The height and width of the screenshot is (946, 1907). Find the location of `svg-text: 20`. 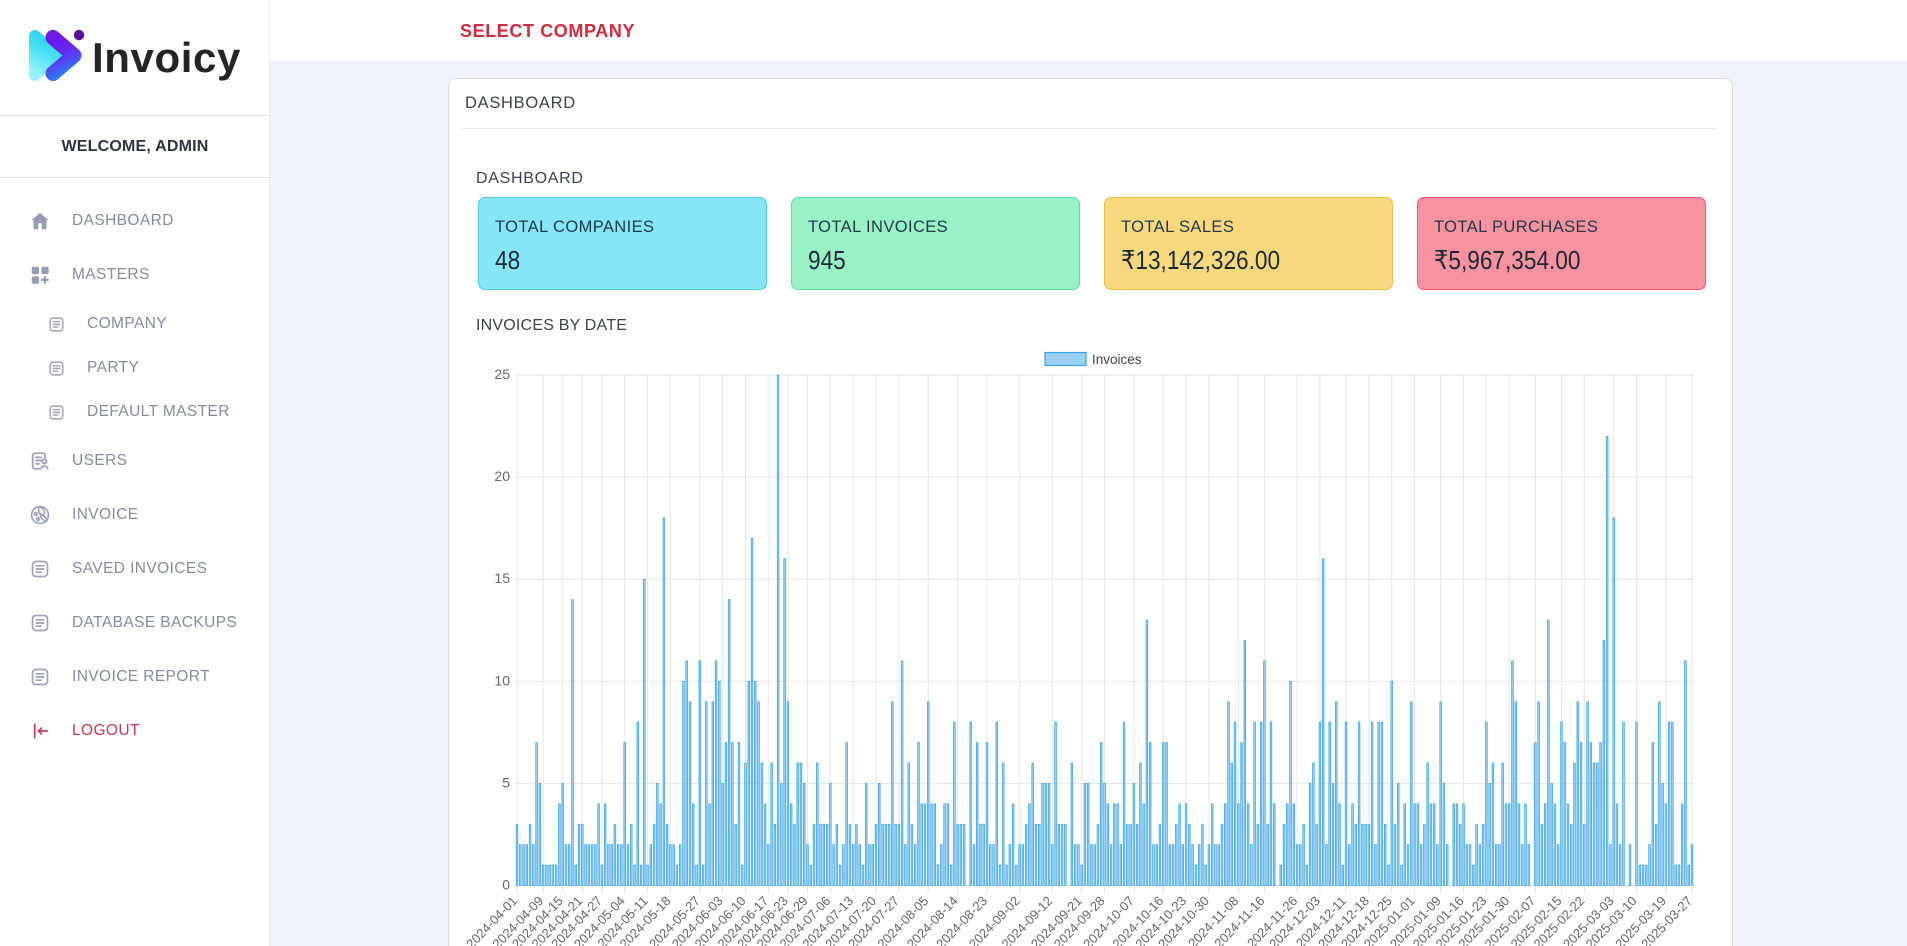

svg-text: 20 is located at coordinates (502, 476).